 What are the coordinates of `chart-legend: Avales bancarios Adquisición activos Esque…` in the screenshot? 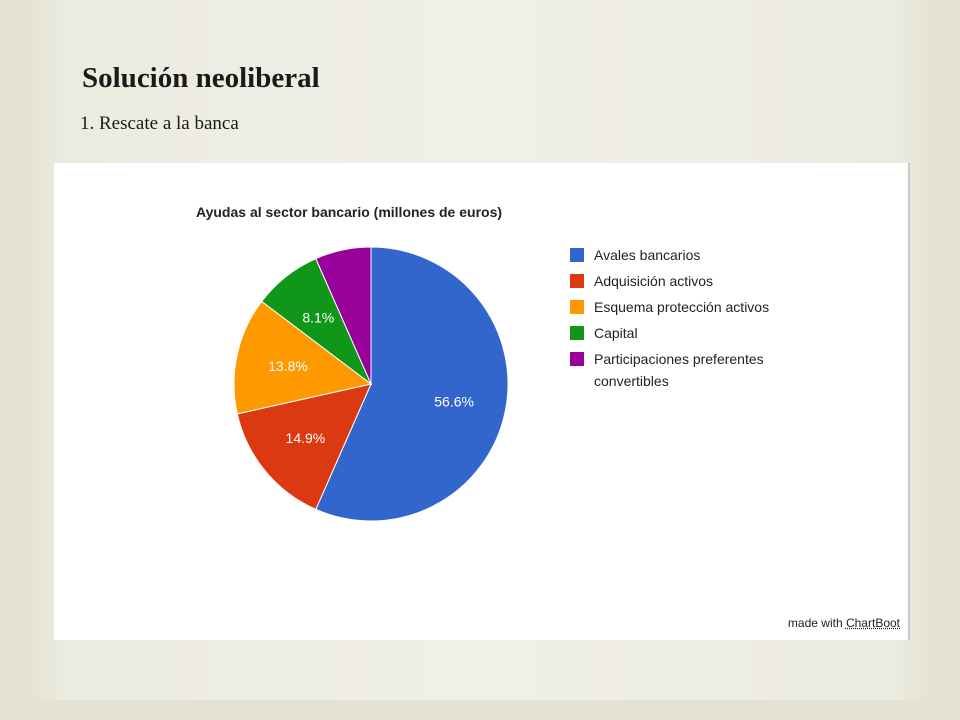 It's located at (680, 320).